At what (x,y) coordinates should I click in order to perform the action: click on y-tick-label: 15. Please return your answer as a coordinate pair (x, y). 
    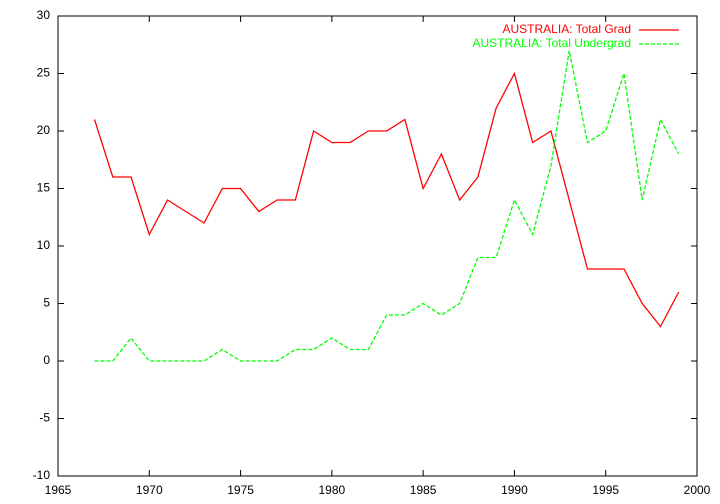
    Looking at the image, I should click on (44, 188).